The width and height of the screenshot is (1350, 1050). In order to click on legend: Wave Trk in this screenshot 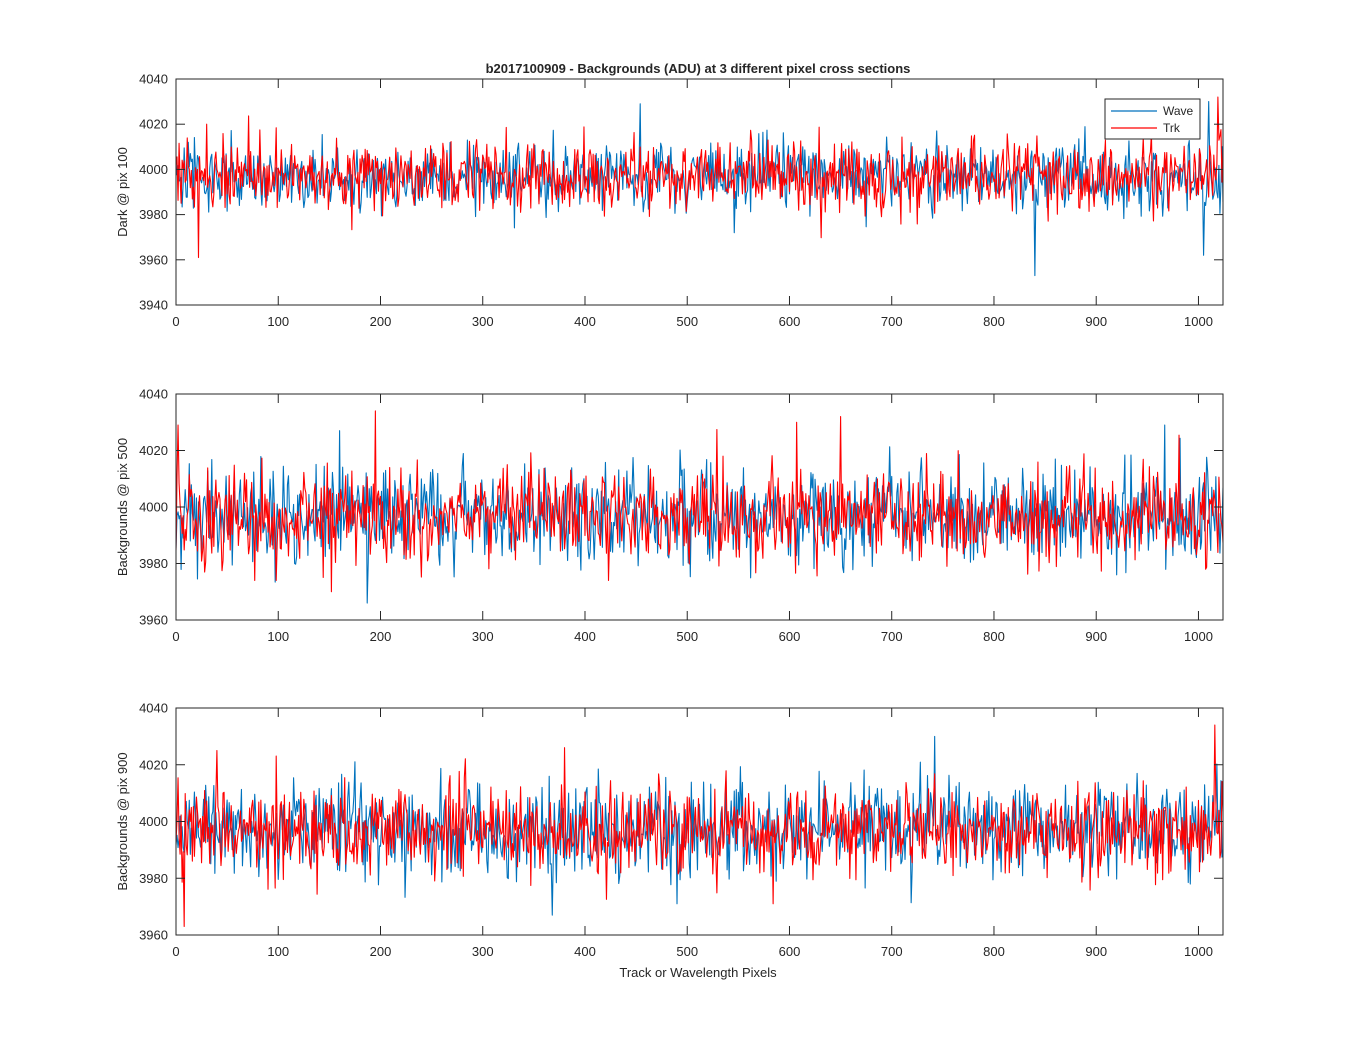, I will do `click(1152, 119)`.